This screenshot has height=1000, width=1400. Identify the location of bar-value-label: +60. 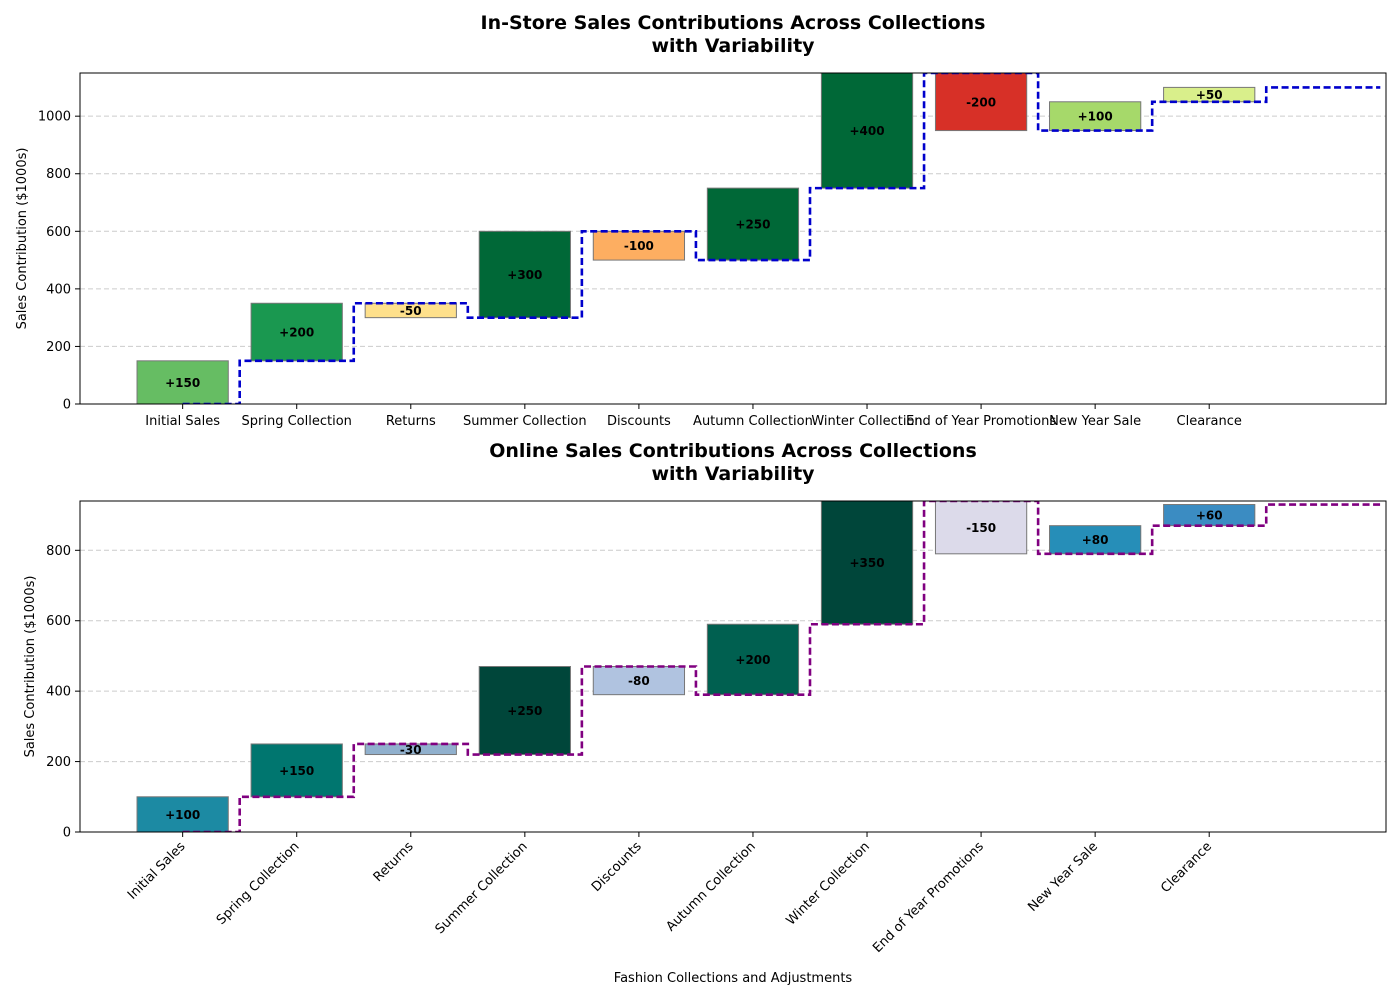
(1209, 516).